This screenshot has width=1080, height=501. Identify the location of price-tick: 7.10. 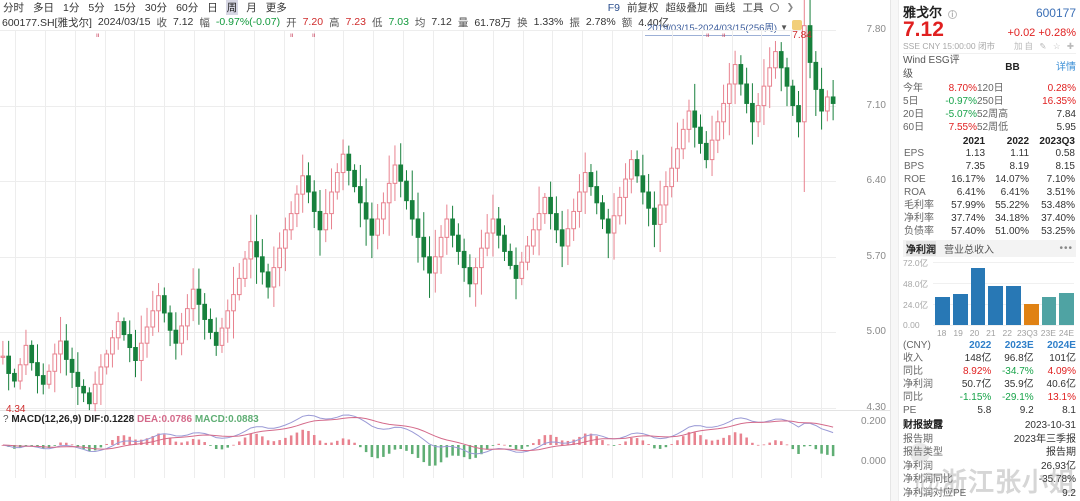
(876, 105).